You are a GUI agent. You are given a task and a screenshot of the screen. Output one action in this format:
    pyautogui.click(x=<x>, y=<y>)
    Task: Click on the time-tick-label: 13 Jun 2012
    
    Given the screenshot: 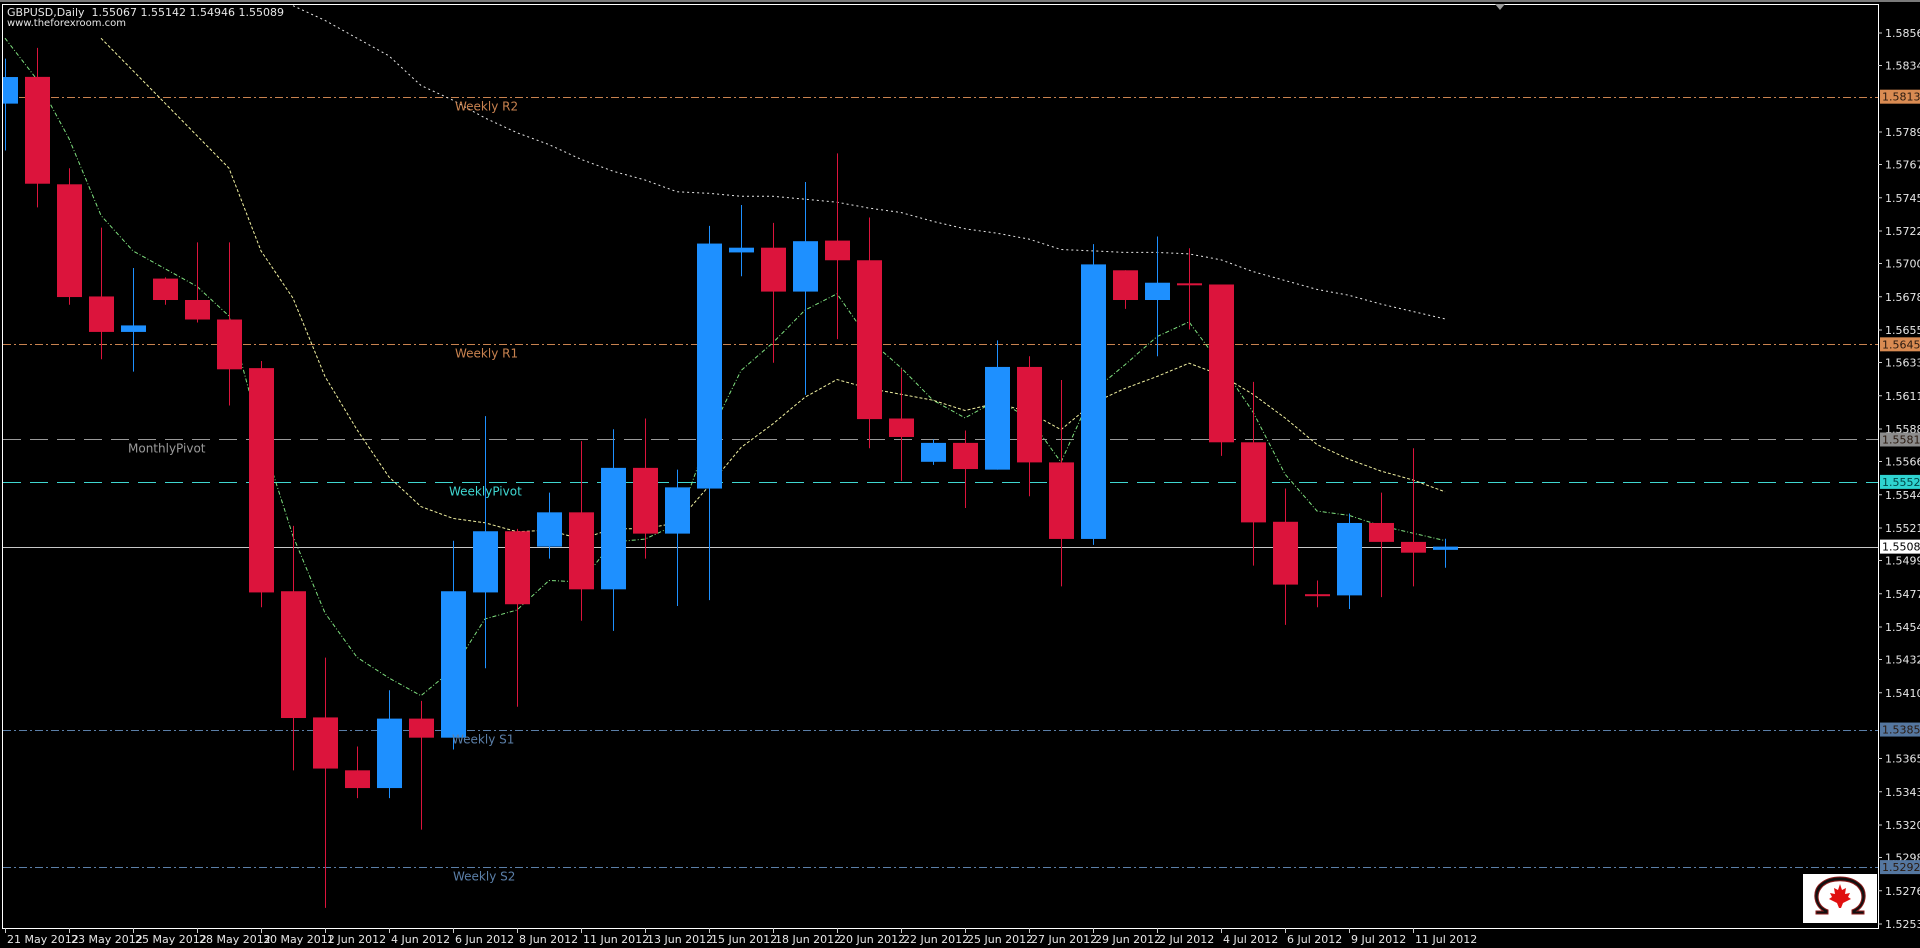 What is the action you would take?
    pyautogui.click(x=680, y=939)
    